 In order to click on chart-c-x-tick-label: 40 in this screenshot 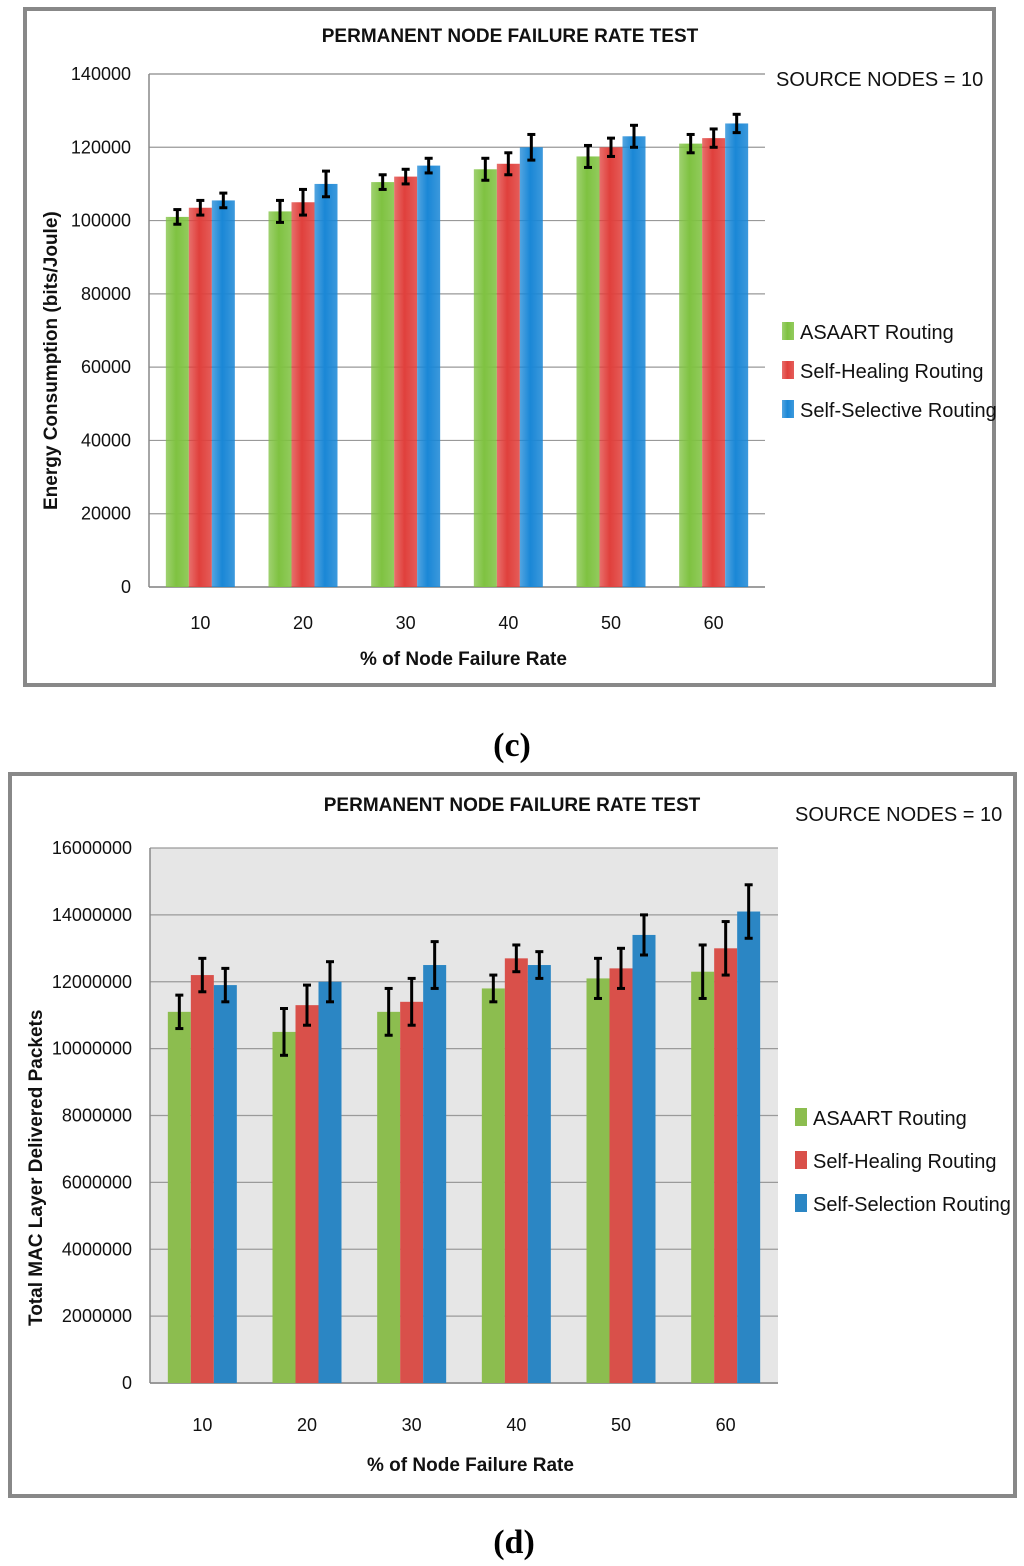, I will do `click(508, 623)`.